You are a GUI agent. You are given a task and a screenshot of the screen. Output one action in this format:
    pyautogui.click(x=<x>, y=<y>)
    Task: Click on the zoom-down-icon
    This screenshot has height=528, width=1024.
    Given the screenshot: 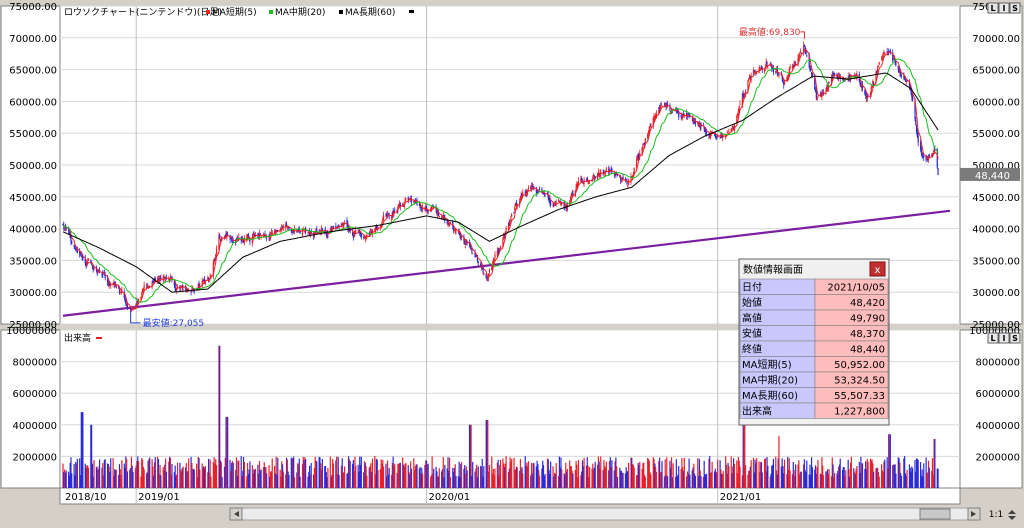 What is the action you would take?
    pyautogui.click(x=1012, y=518)
    